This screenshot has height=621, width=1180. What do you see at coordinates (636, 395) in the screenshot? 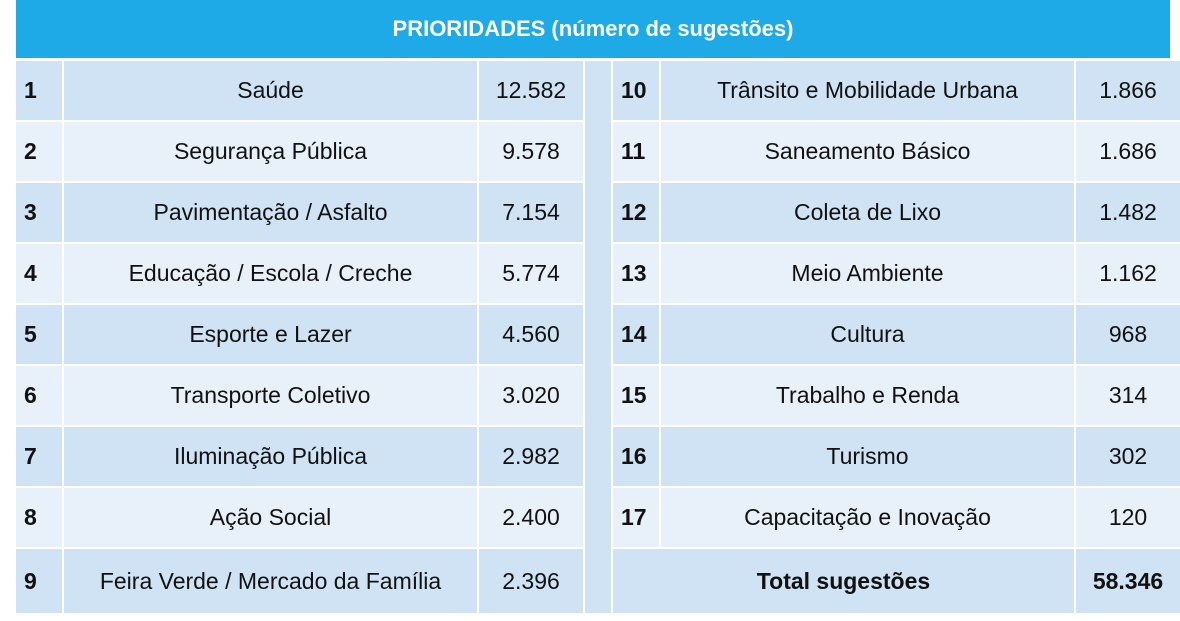
I see `rank-cell: 15` at bounding box center [636, 395].